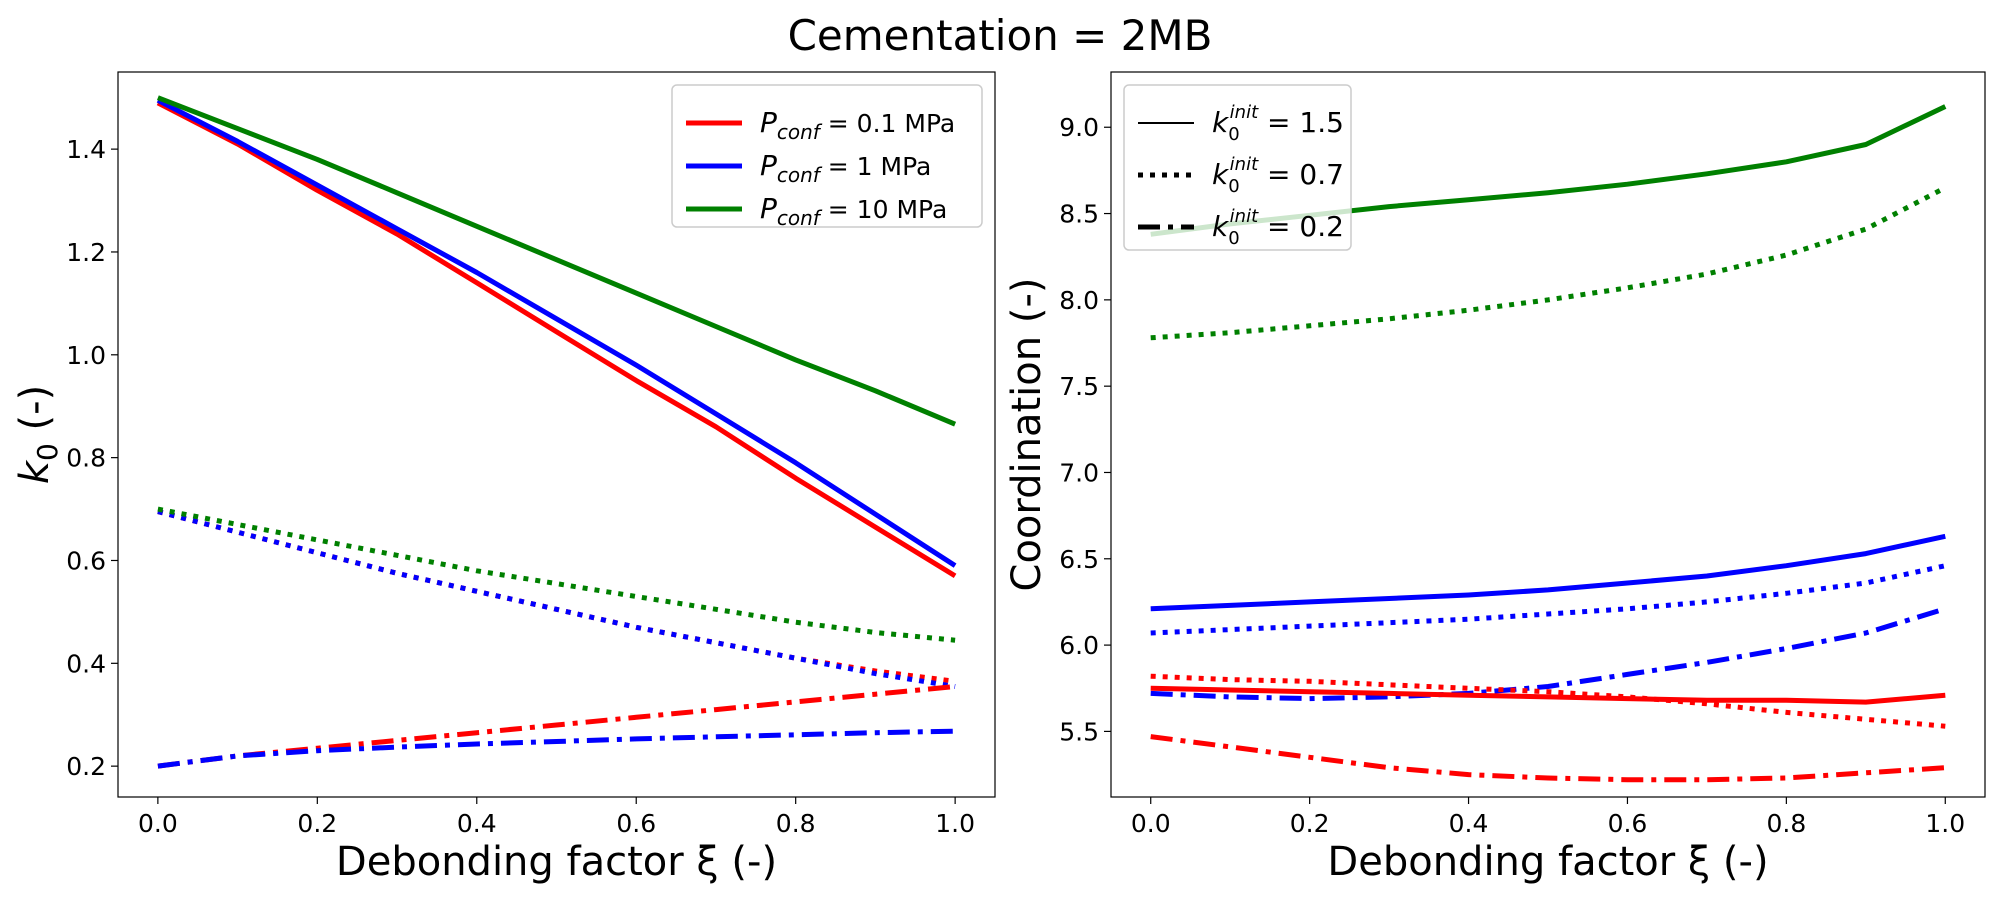  I want to click on y-axis-label-subscript: 0, so click(47, 452).